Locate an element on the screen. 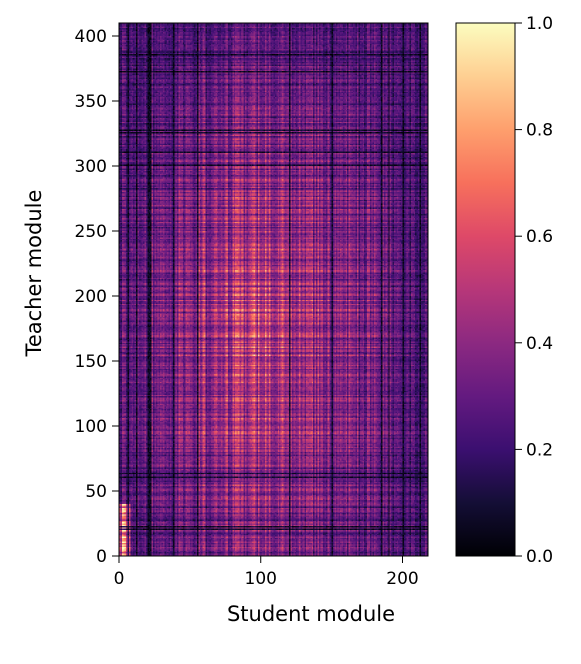 The image size is (581, 664). y-tick-label: 400 is located at coordinates (91, 37).